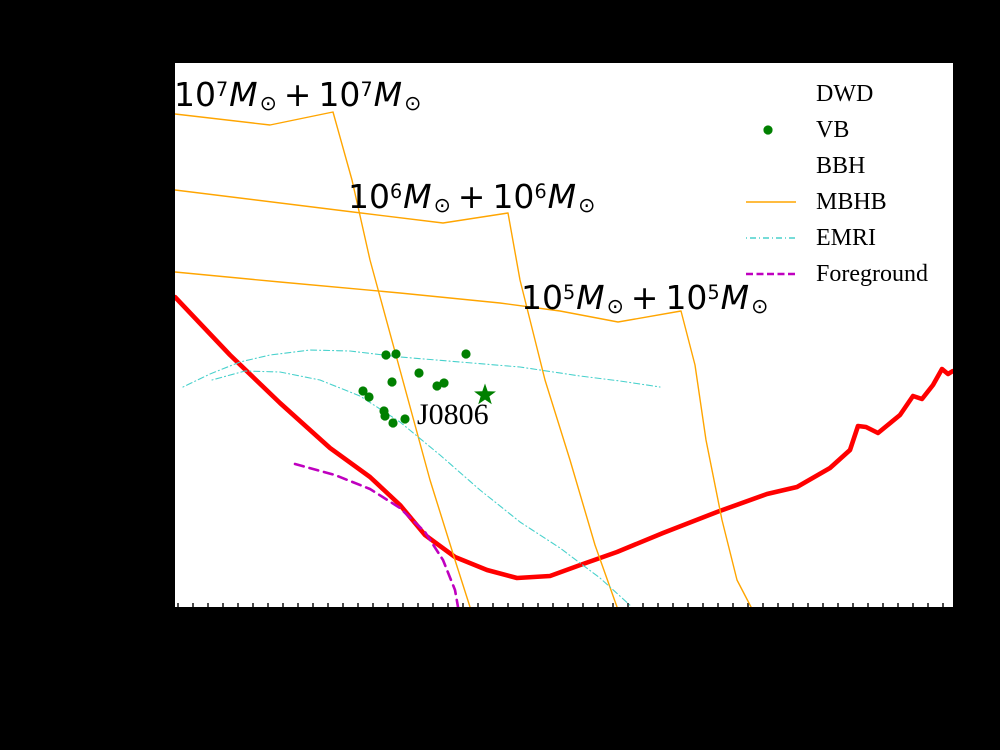 This screenshot has height=750, width=1000. What do you see at coordinates (771, 202) in the screenshot?
I see `legend-swatch-mbhb` at bounding box center [771, 202].